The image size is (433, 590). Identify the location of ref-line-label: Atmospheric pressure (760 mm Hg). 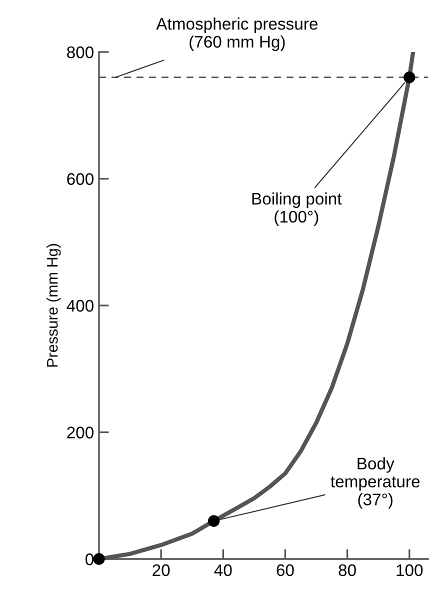
(237, 34).